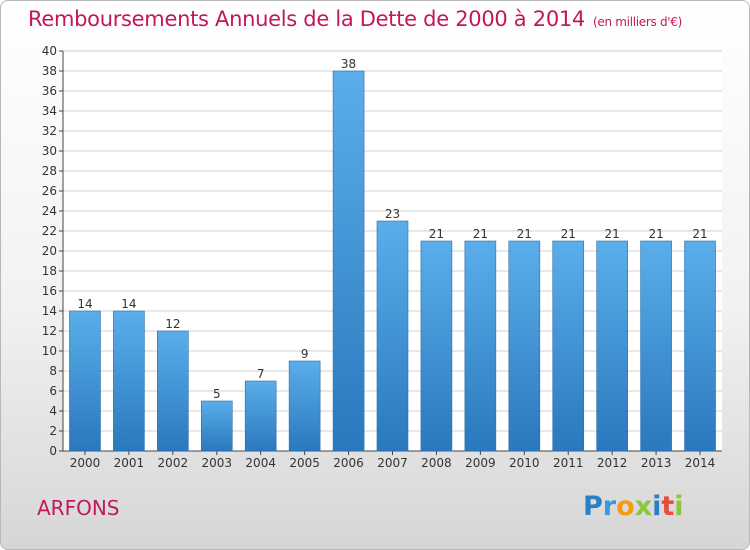  What do you see at coordinates (612, 463) in the screenshot?
I see `x-tick-label-2012: 2012` at bounding box center [612, 463].